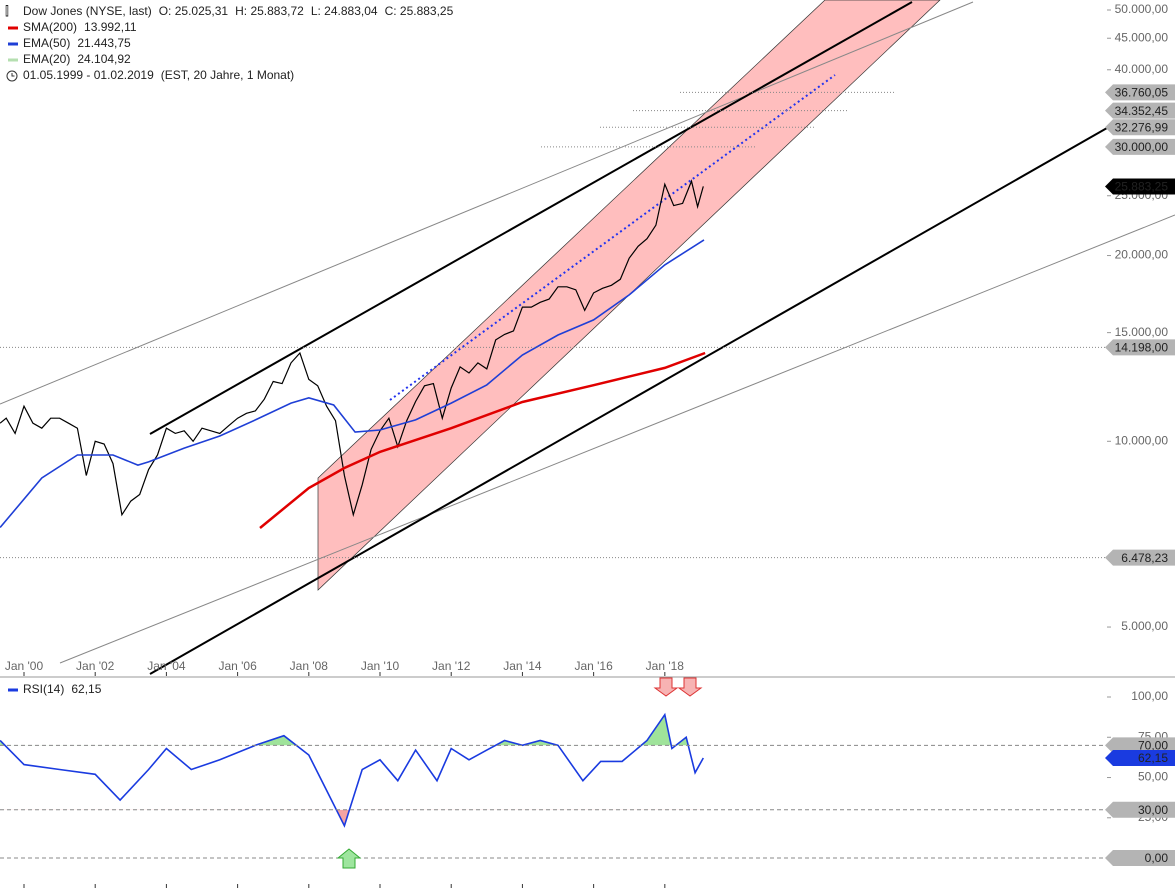  I want to click on y-tick-label: 50,00, so click(1153, 777).